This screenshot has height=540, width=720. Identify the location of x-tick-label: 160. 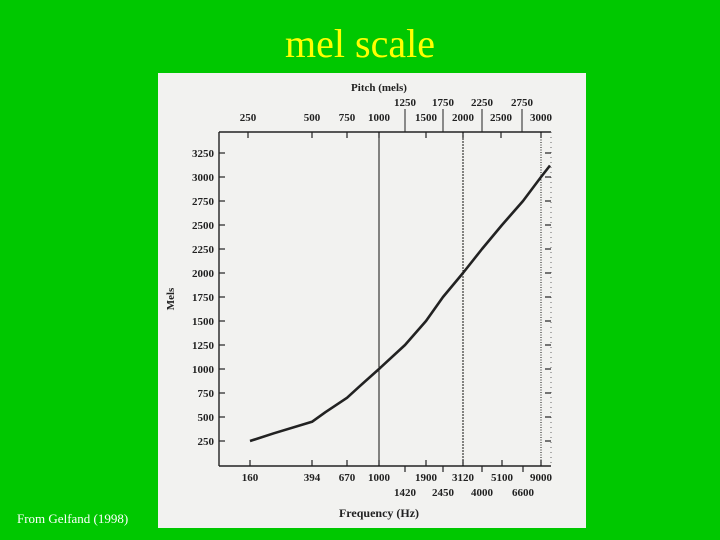
(250, 478).